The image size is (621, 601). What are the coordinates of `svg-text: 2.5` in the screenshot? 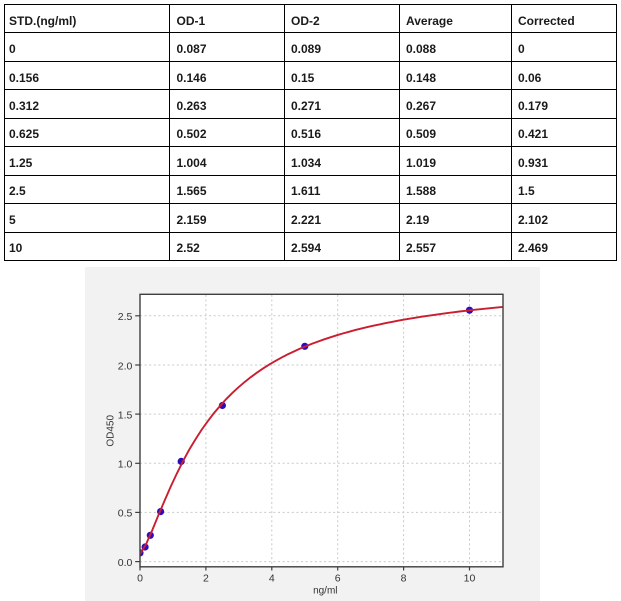 It's located at (125, 317).